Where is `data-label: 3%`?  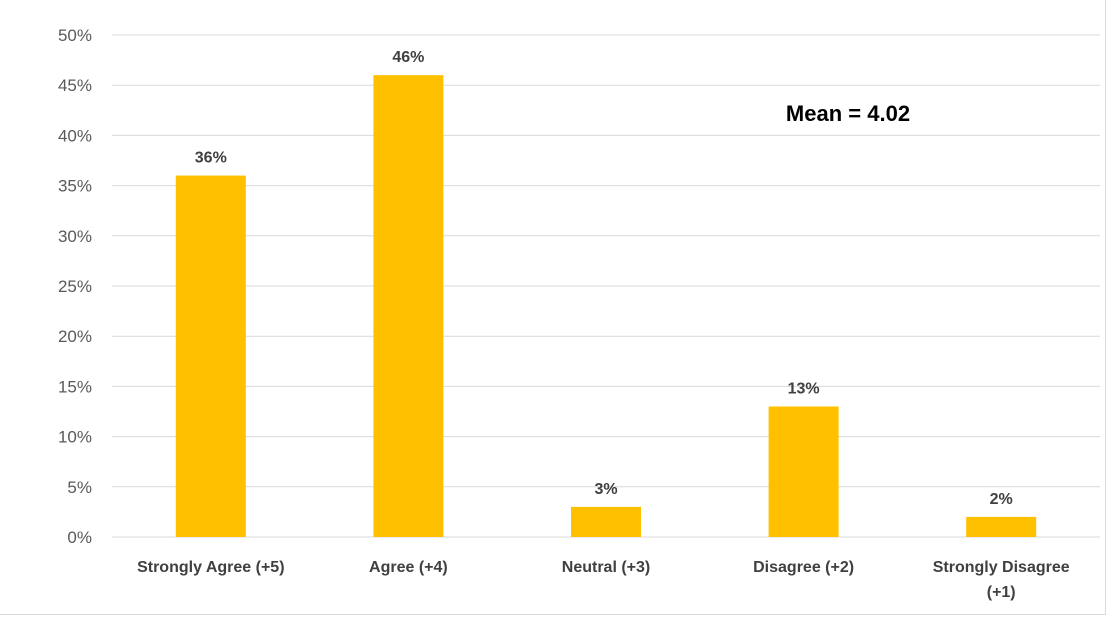 data-label: 3% is located at coordinates (605, 489).